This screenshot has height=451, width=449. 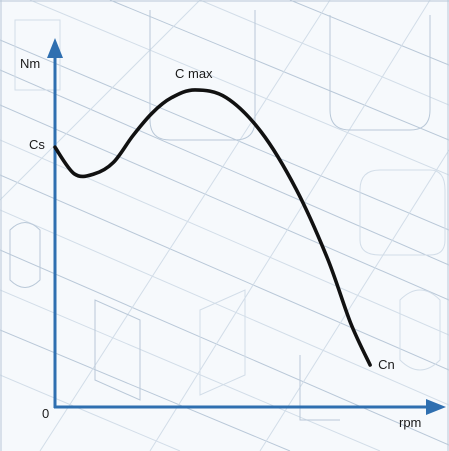 What do you see at coordinates (45, 413) in the screenshot?
I see `origin-label: 0` at bounding box center [45, 413].